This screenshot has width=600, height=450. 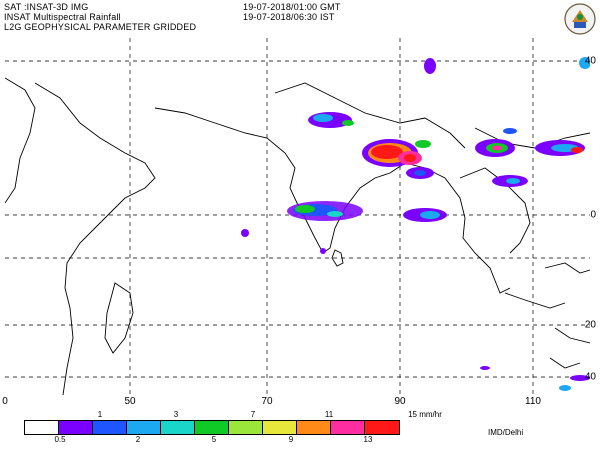 I want to click on lon-label: 50, so click(x=130, y=401).